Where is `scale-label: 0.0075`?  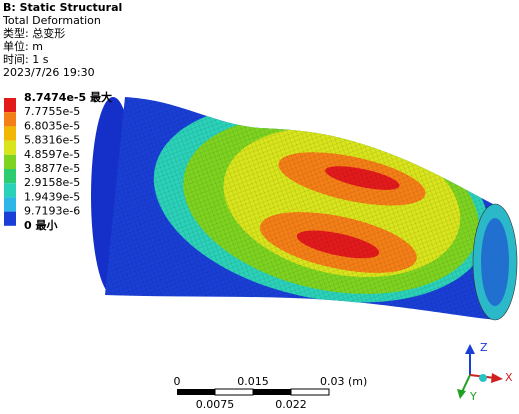
scale-label: 0.0075 is located at coordinates (215, 404).